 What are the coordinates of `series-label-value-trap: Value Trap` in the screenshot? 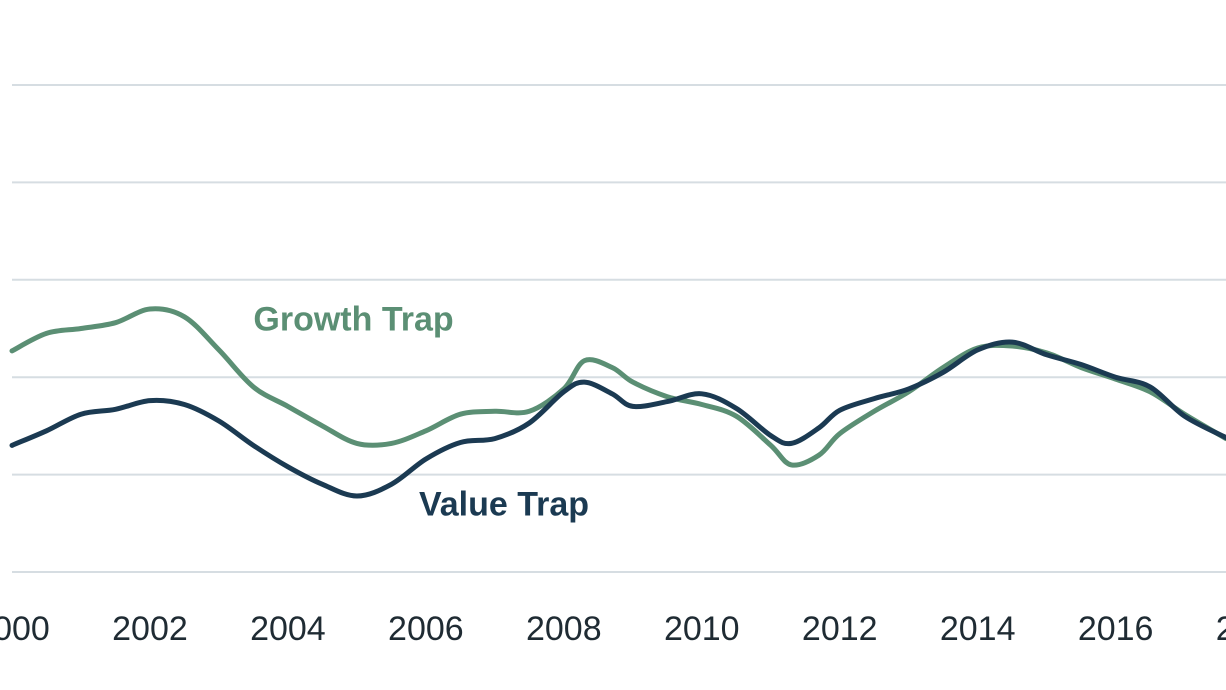 It's located at (504, 505).